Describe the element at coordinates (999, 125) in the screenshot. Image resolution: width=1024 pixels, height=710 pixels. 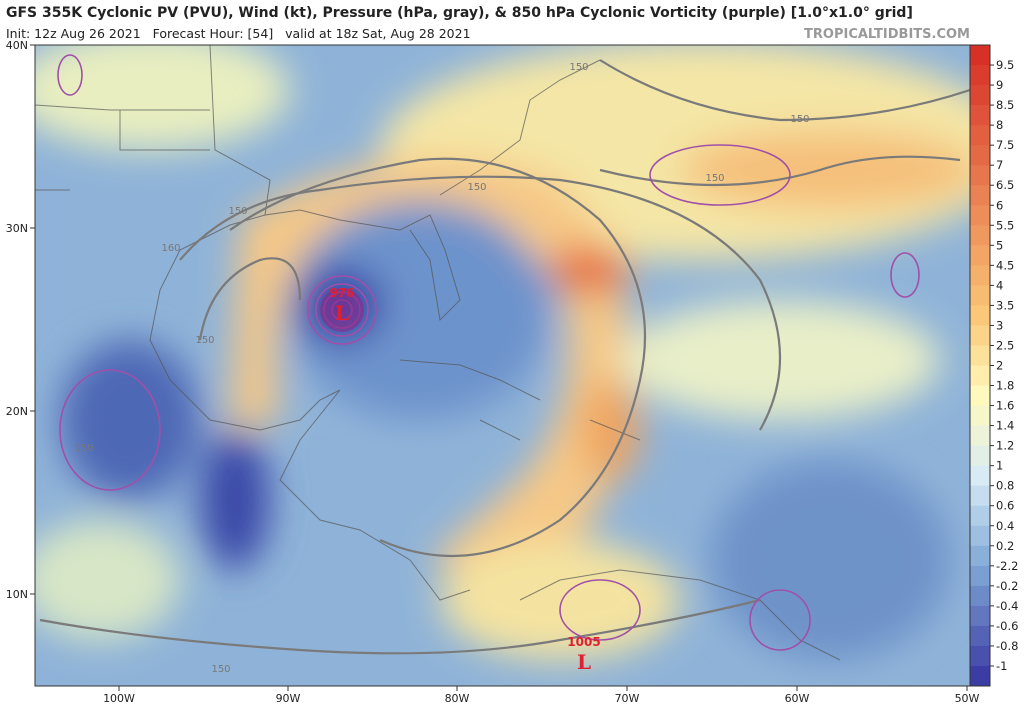
I see `colorbar-label: 8` at that location.